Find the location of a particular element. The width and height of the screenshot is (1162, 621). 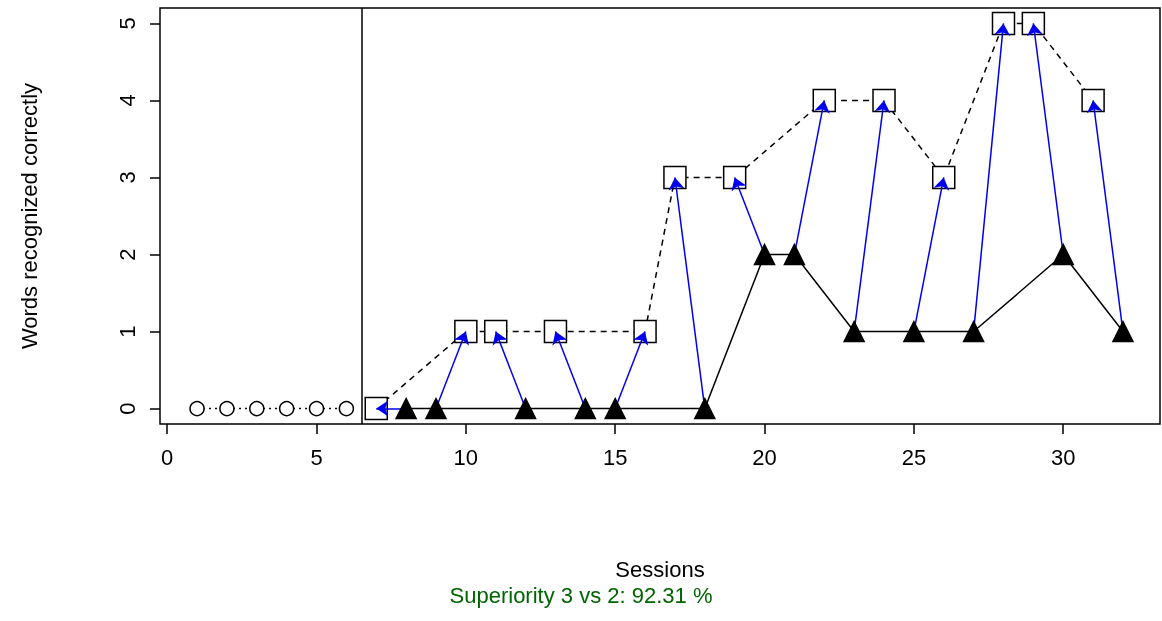

y-tick-label: 3 is located at coordinates (127, 177).